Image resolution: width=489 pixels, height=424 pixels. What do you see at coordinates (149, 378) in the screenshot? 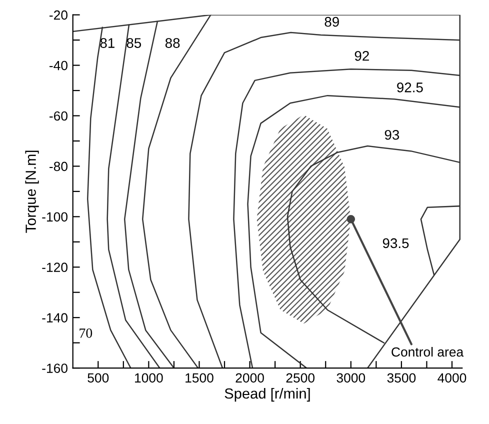
I see `x-tick-label: 1000` at bounding box center [149, 378].